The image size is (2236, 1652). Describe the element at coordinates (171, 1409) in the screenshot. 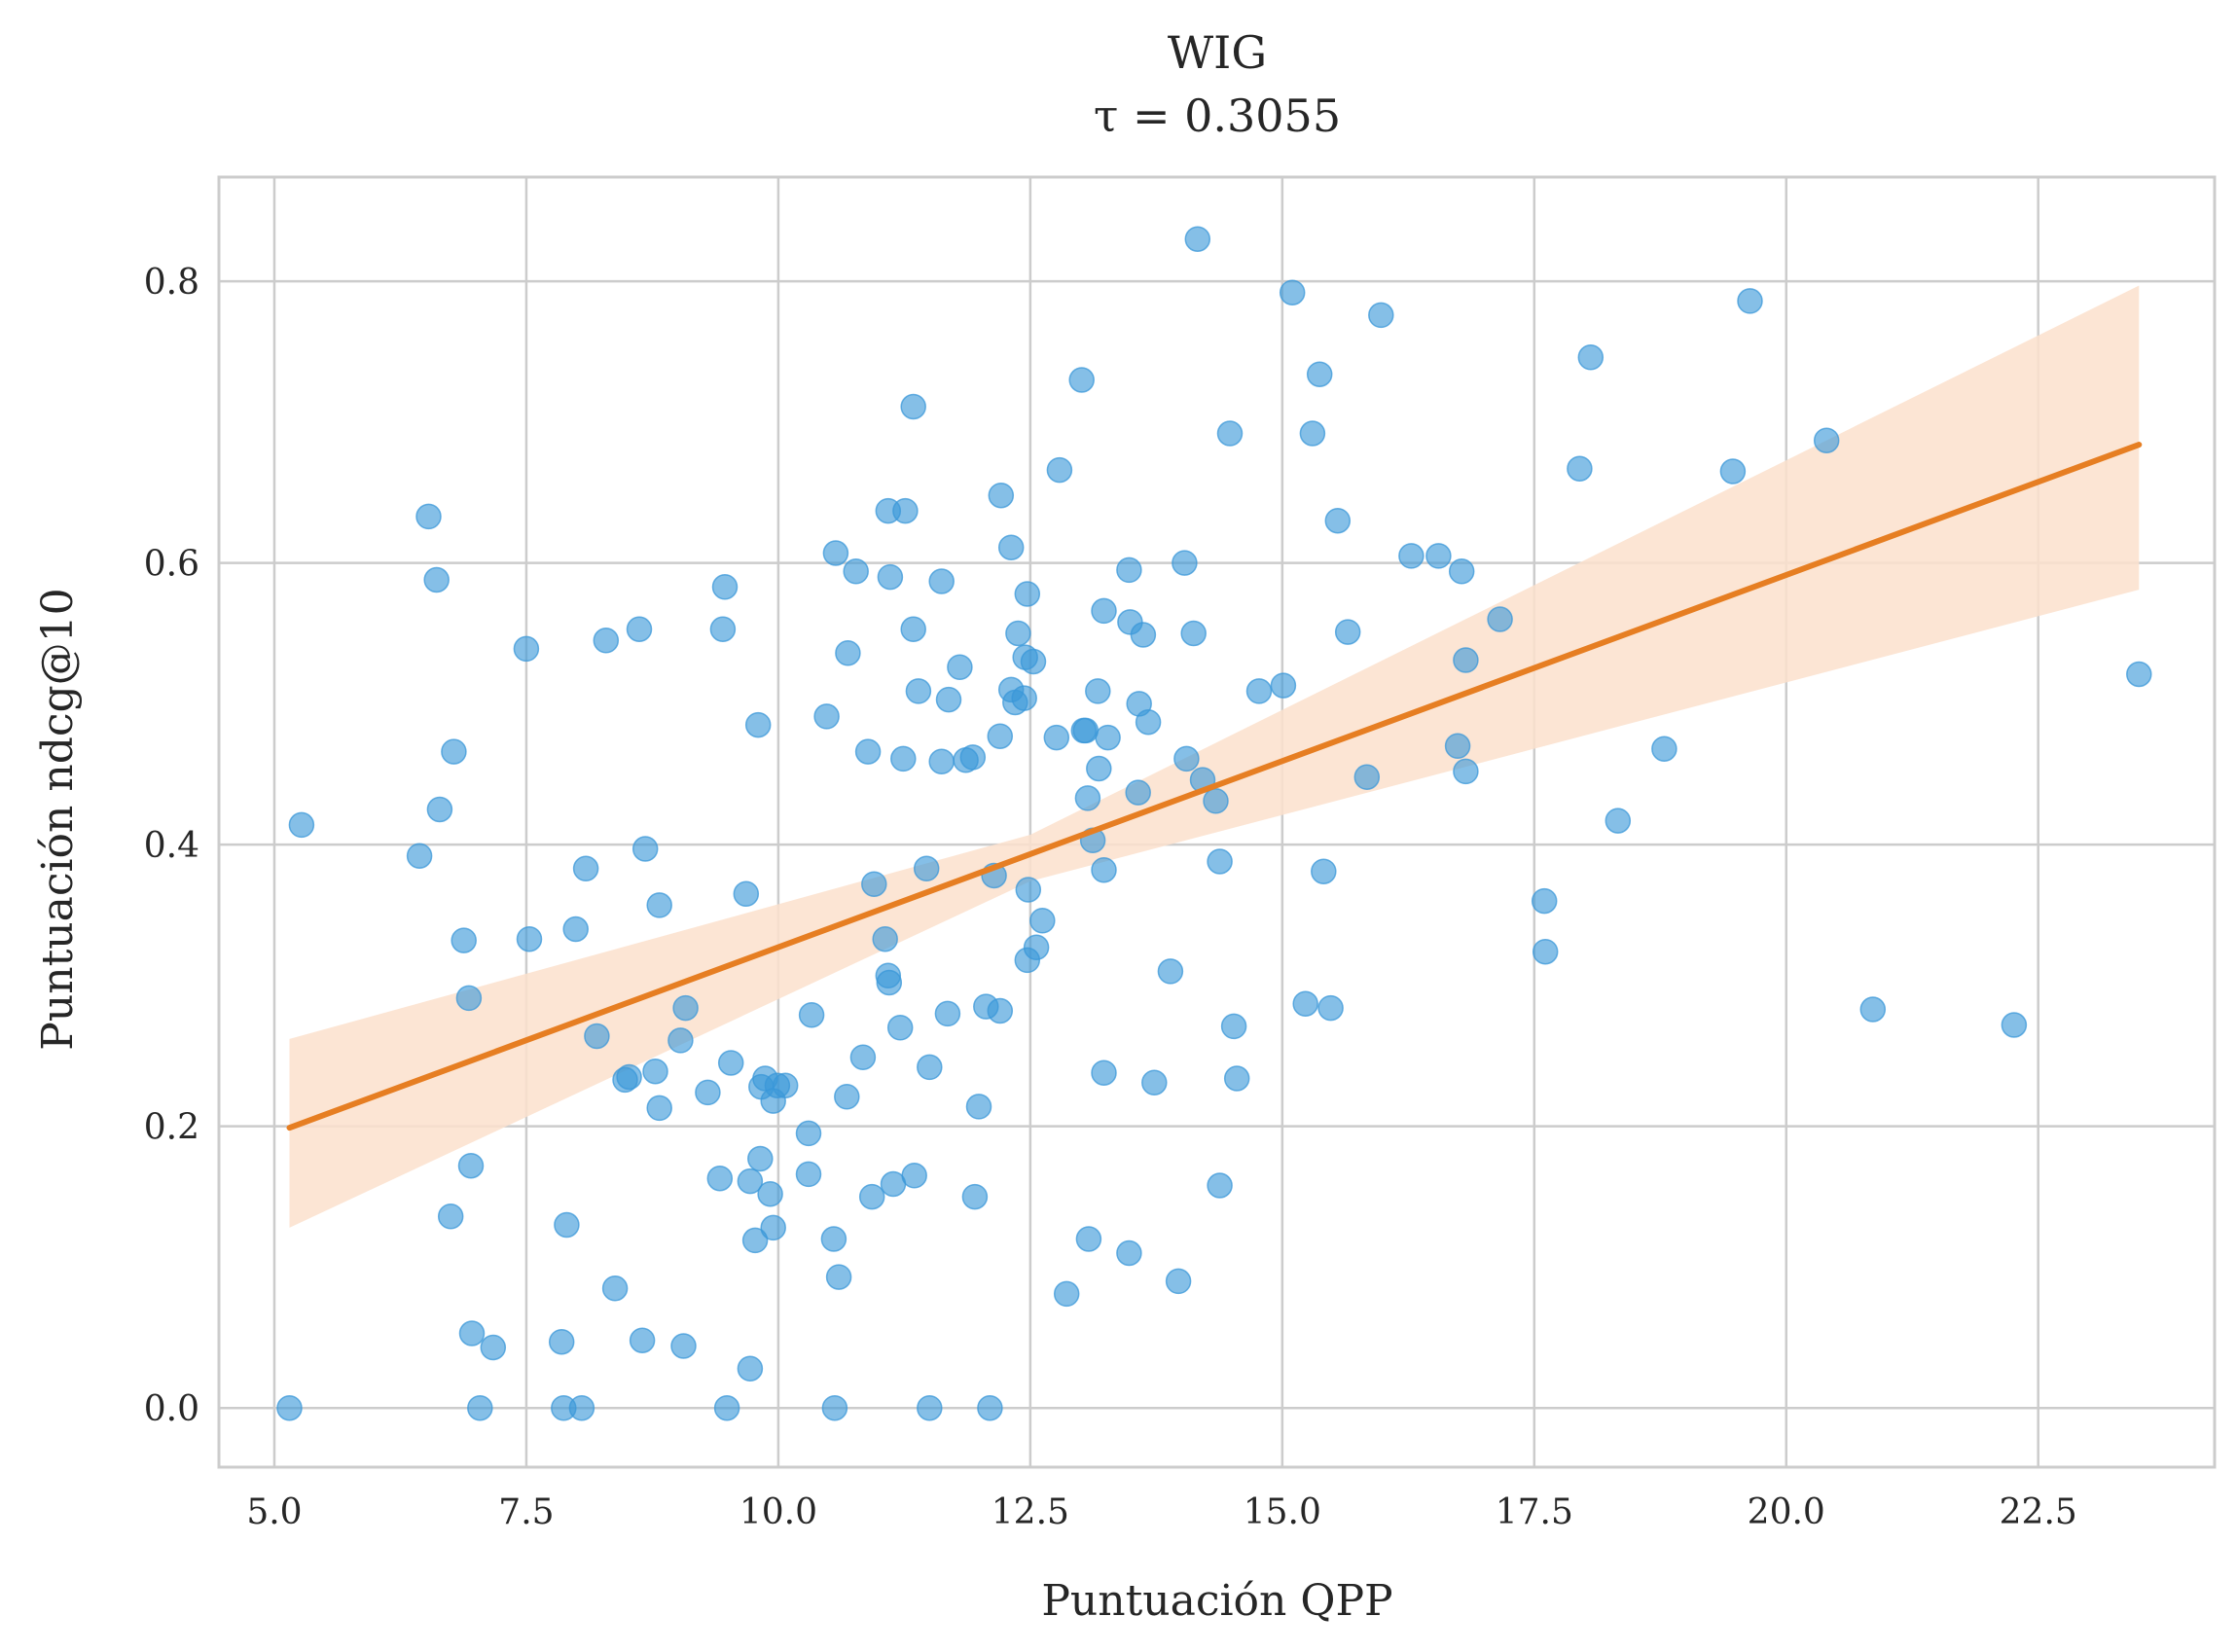

I see `y-tick-label: 0.0` at that location.